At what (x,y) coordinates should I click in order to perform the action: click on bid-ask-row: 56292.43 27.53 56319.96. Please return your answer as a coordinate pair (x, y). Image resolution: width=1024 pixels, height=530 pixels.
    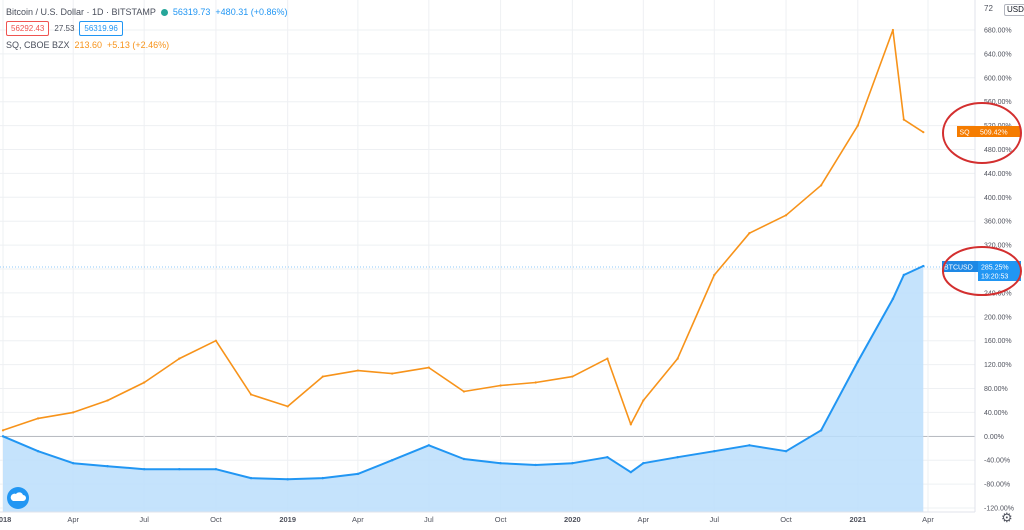
    Looking at the image, I should click on (146, 28).